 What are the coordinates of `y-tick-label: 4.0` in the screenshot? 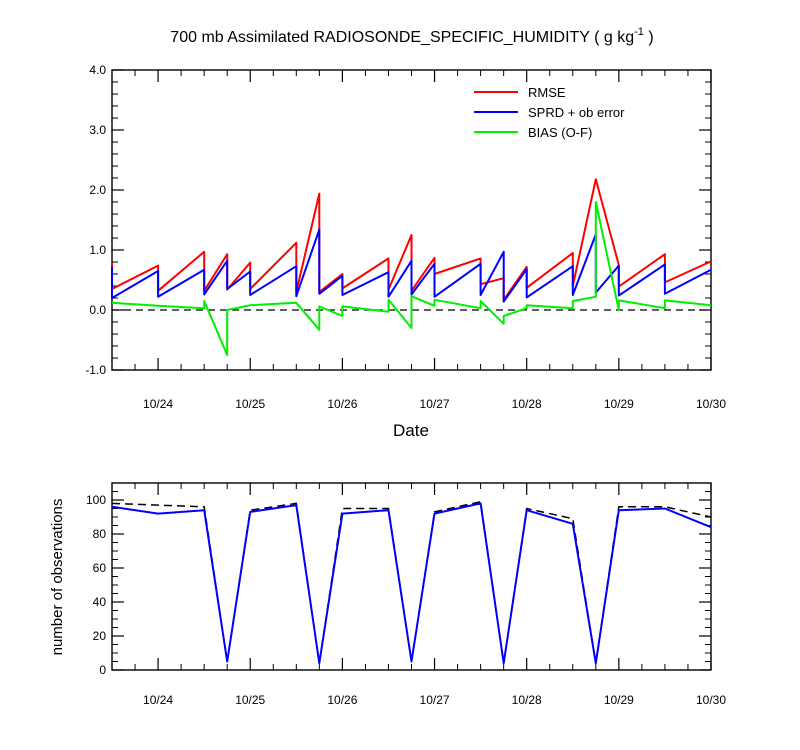 It's located at (97, 70).